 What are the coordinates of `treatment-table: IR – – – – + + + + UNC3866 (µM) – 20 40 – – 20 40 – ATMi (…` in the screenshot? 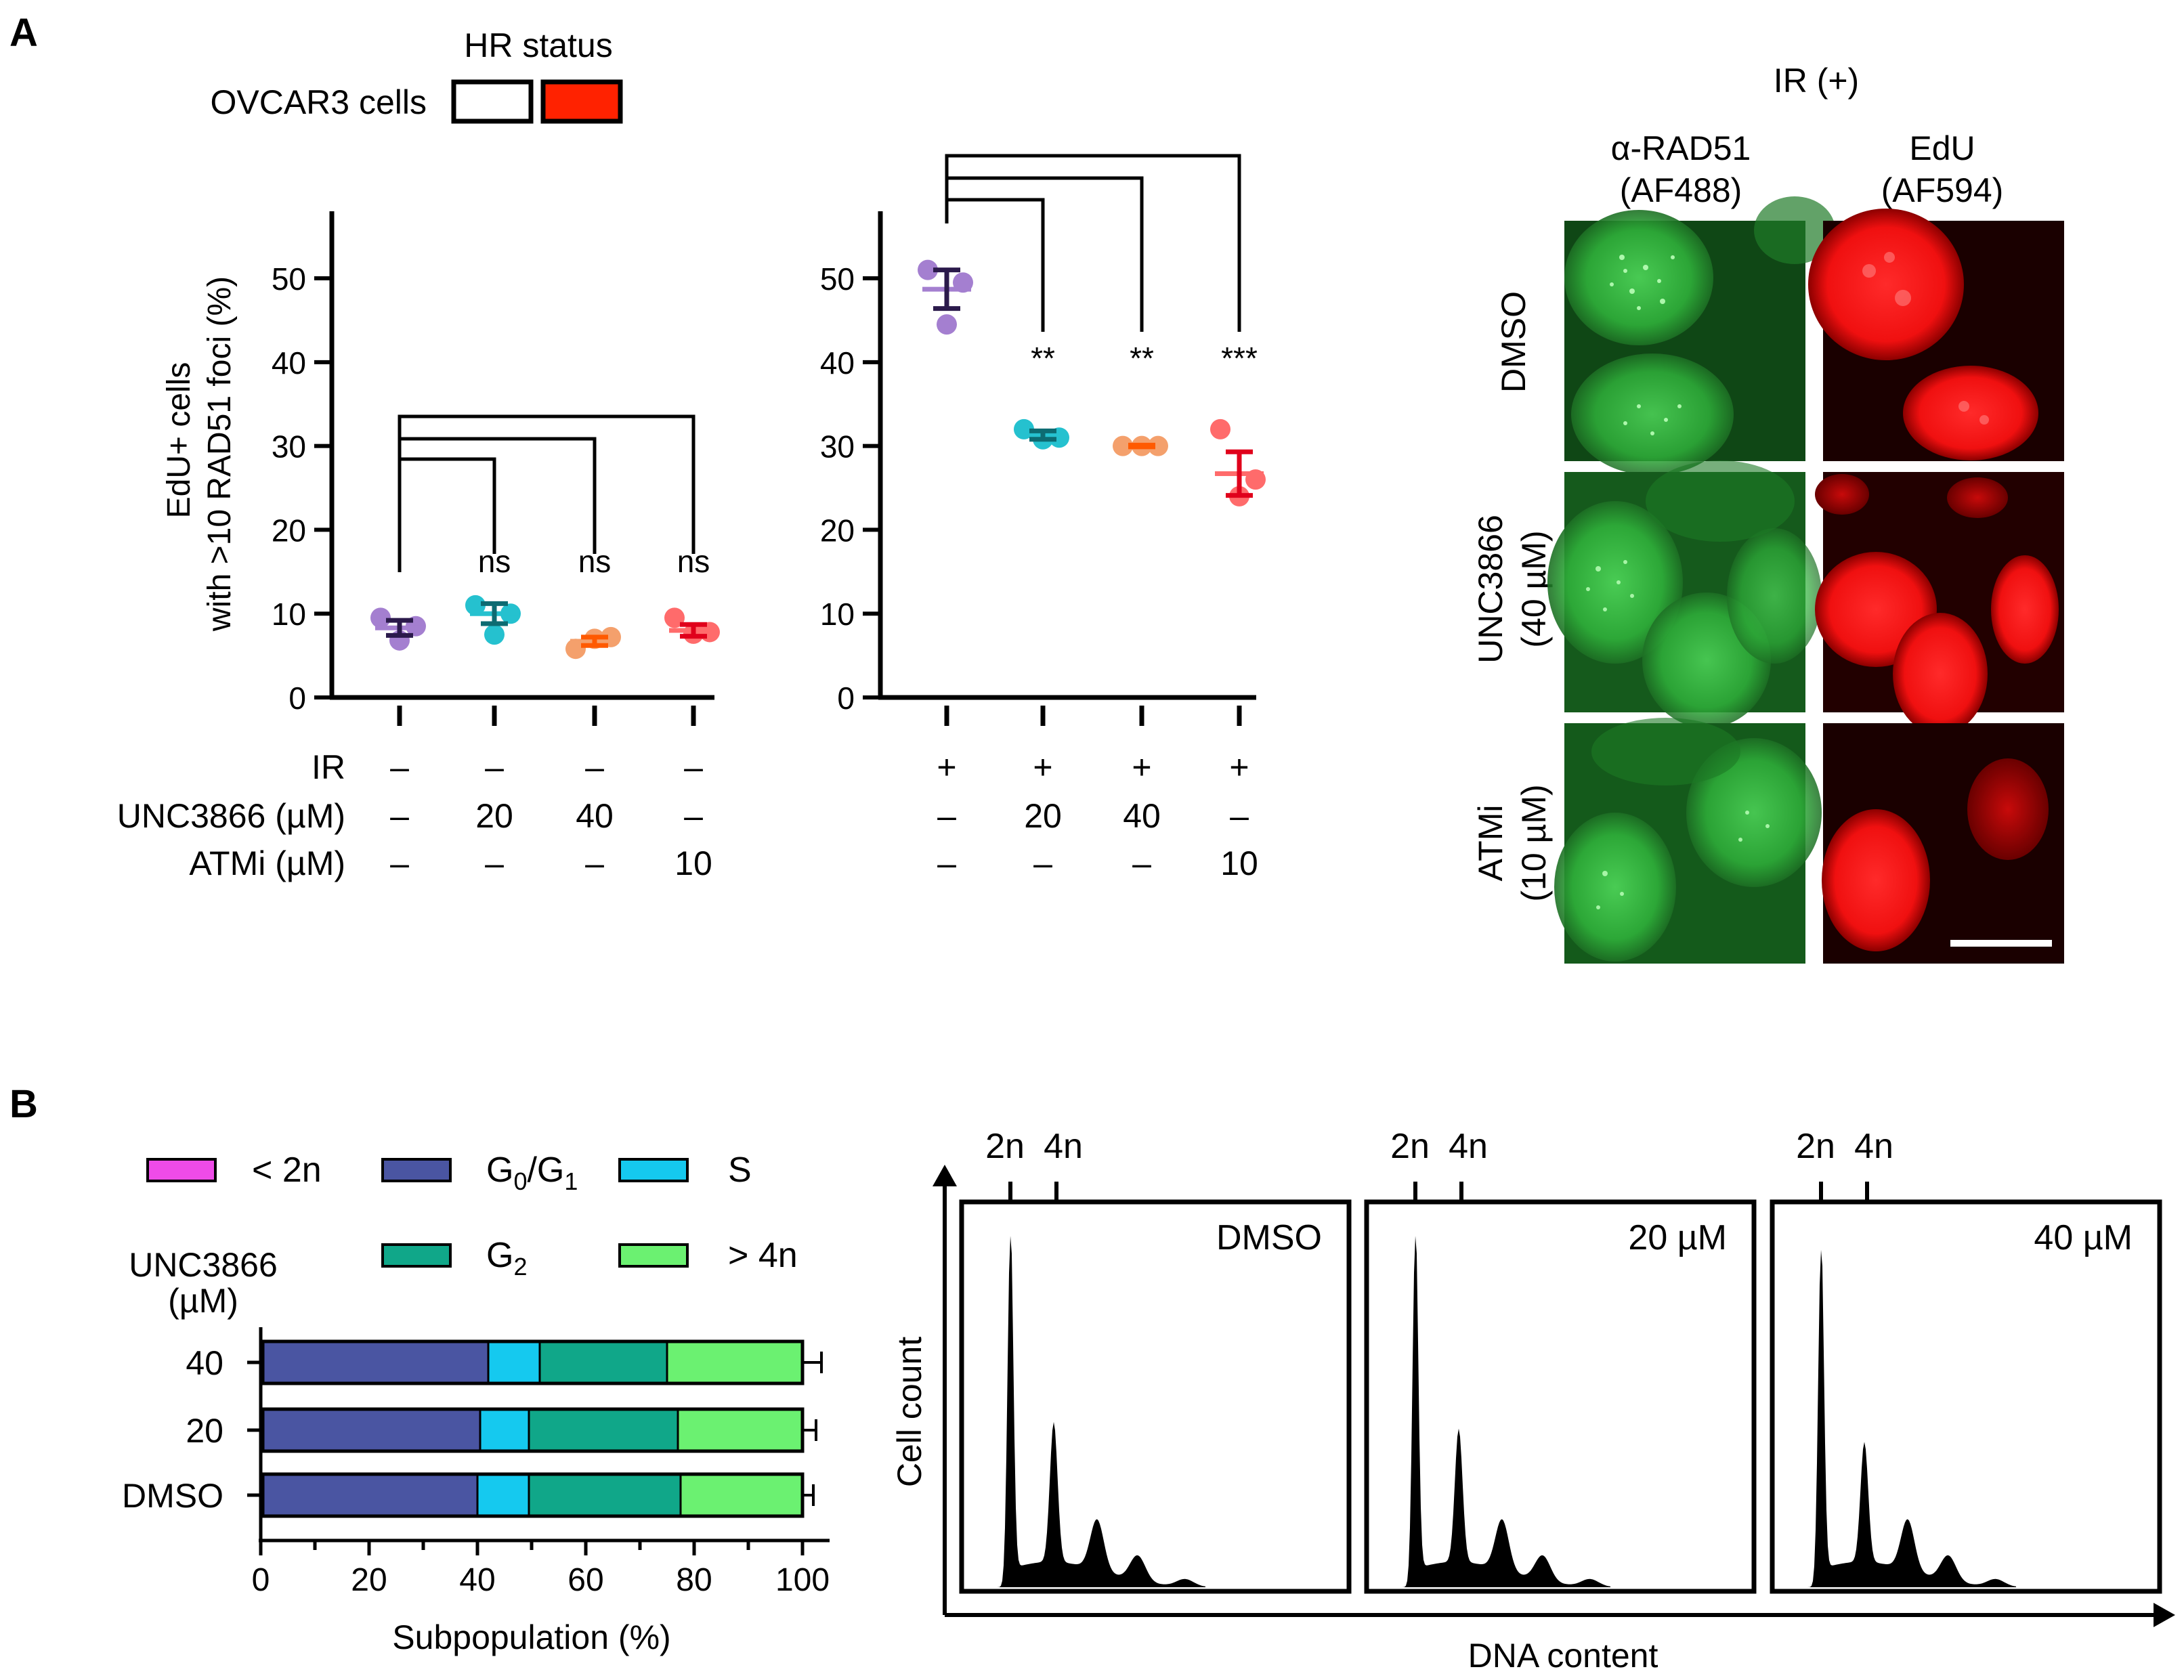 It's located at (688, 815).